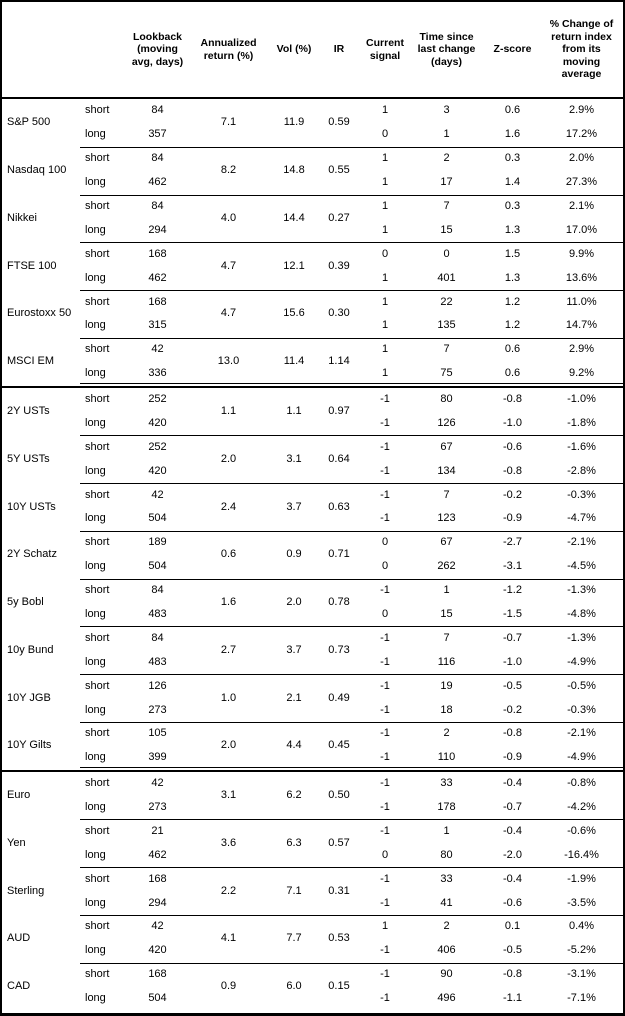  I want to click on pct-change-value: -1.9%, so click(581, 878).